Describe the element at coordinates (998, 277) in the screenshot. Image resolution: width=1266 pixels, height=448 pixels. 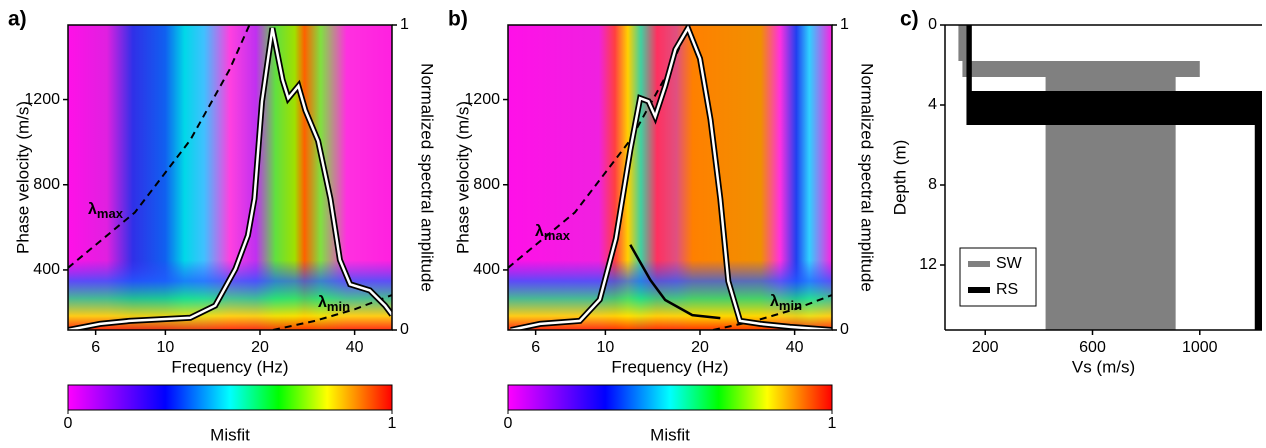
I see `legend-box` at that location.